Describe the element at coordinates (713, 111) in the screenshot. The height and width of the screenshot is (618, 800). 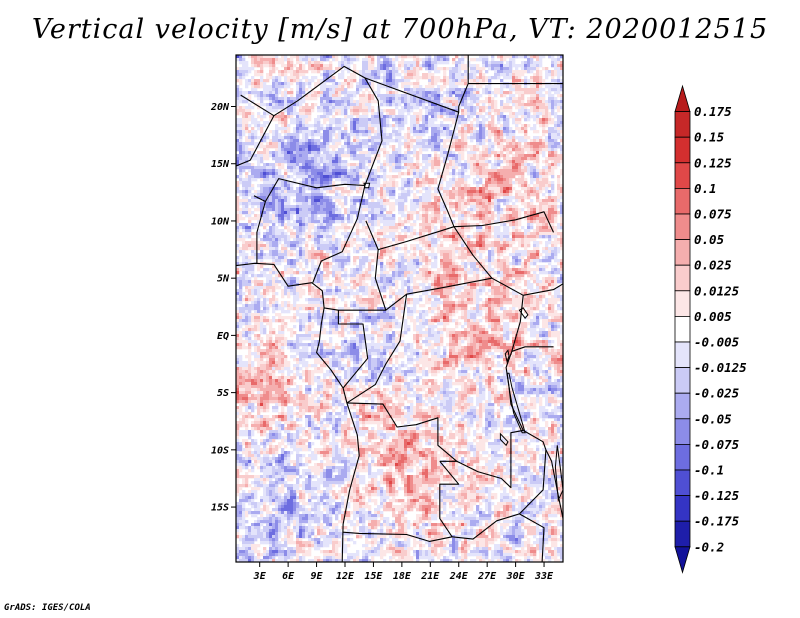
I see `colorbar-label: 0.175` at that location.